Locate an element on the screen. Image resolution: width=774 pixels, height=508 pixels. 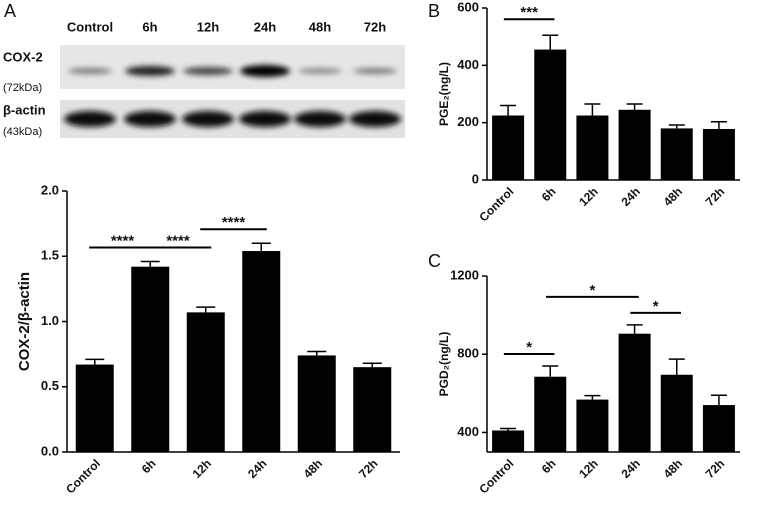
y-tick-label: 1.5 is located at coordinates (50, 255).